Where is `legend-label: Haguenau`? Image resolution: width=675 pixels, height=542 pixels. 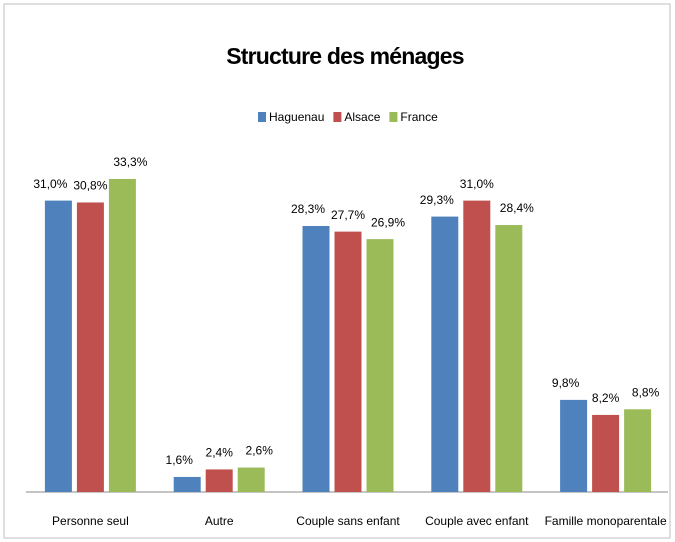
legend-label: Haguenau is located at coordinates (296, 117).